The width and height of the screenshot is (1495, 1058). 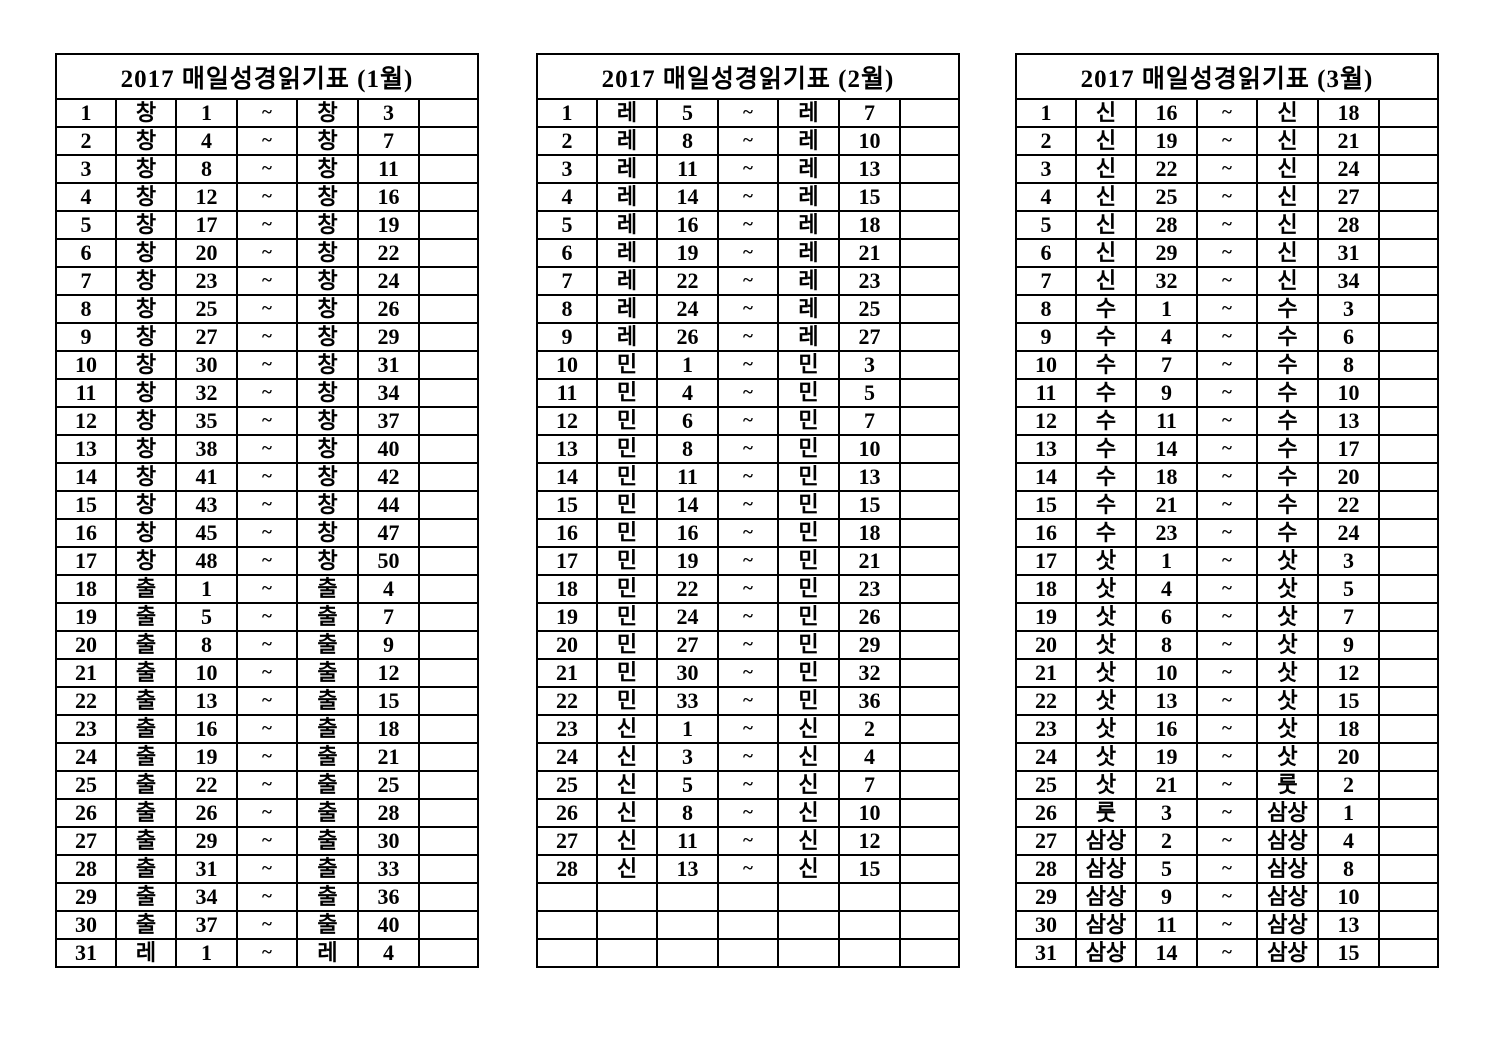 I want to click on end-chapter-cell: 30, so click(x=388, y=841).